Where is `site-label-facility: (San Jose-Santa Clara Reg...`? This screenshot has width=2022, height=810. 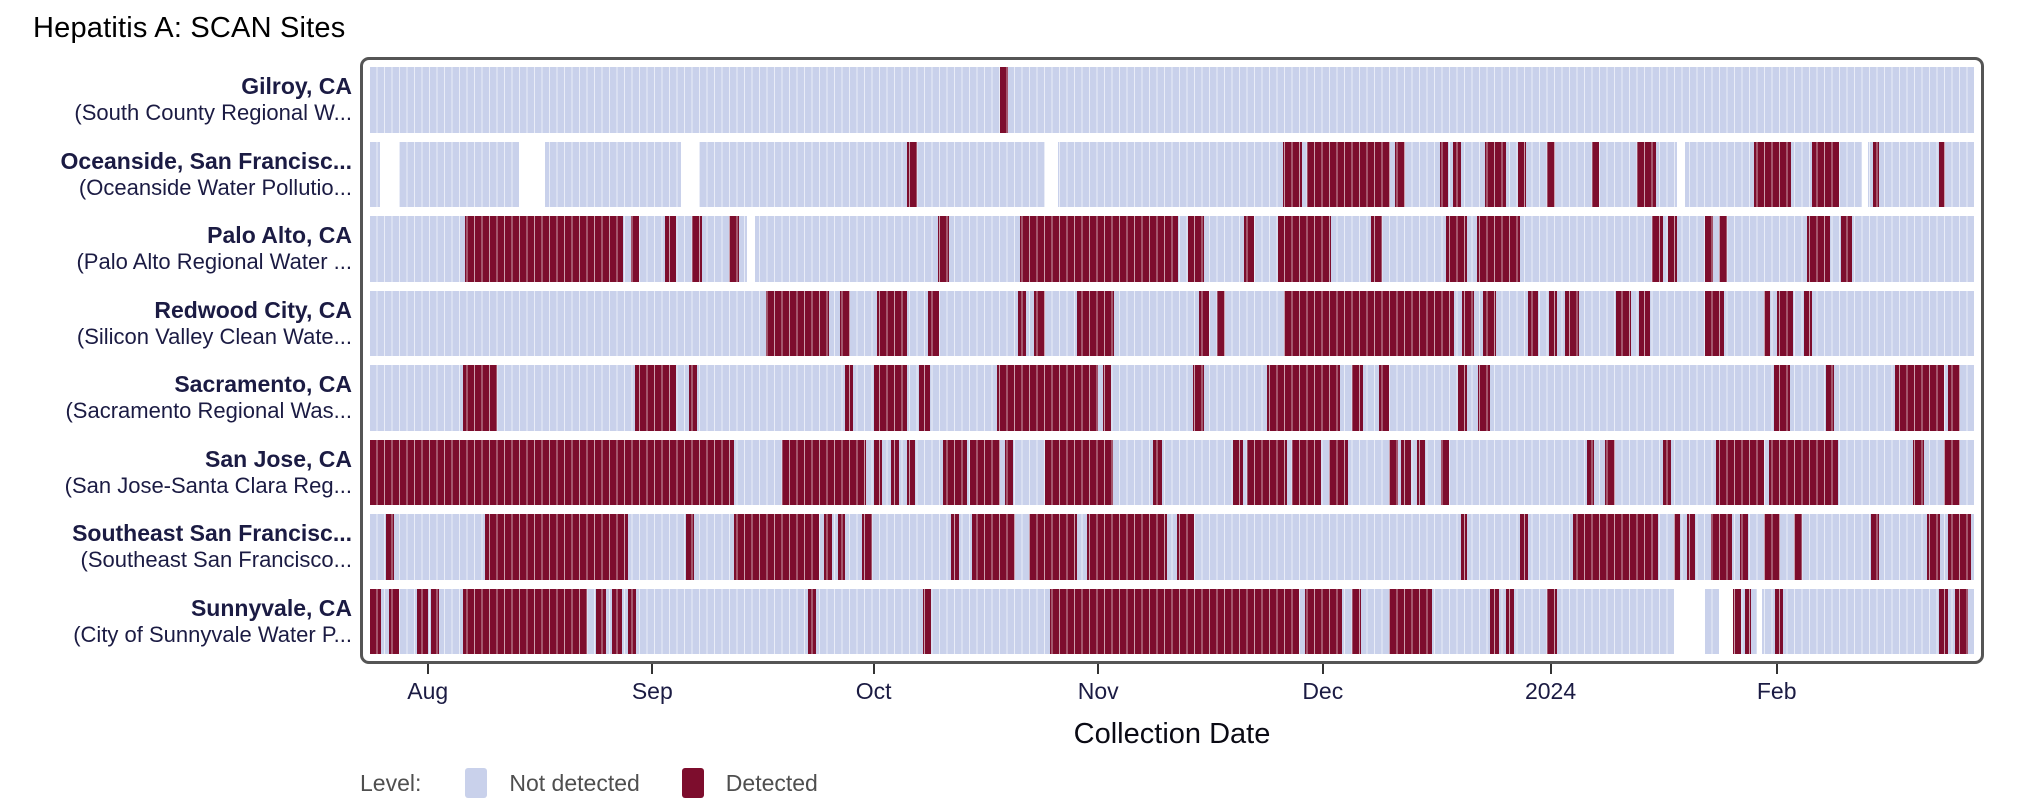
site-label-facility: (San Jose-Santa Clara Reg... is located at coordinates (208, 485).